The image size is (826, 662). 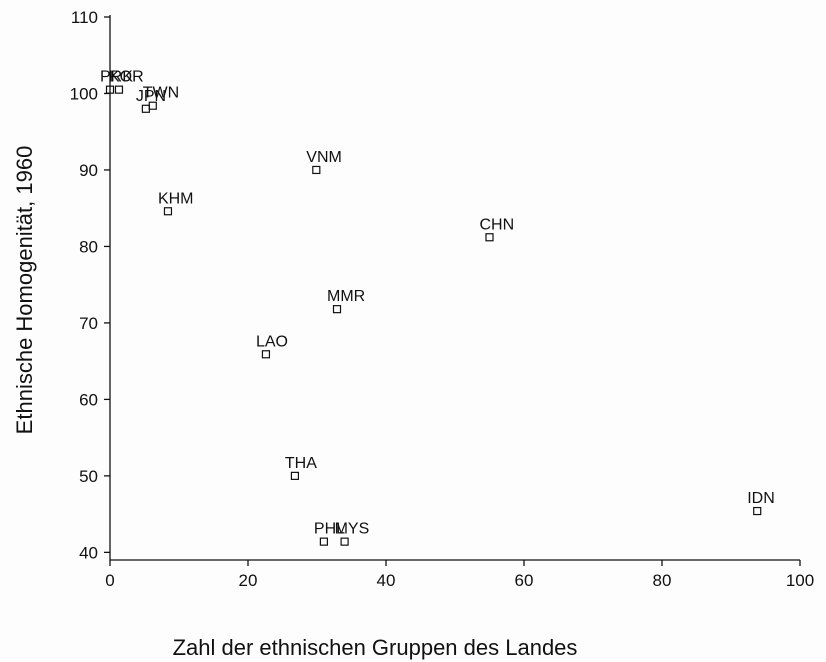 What do you see at coordinates (88, 323) in the screenshot?
I see `y-tick-label: 70` at bounding box center [88, 323].